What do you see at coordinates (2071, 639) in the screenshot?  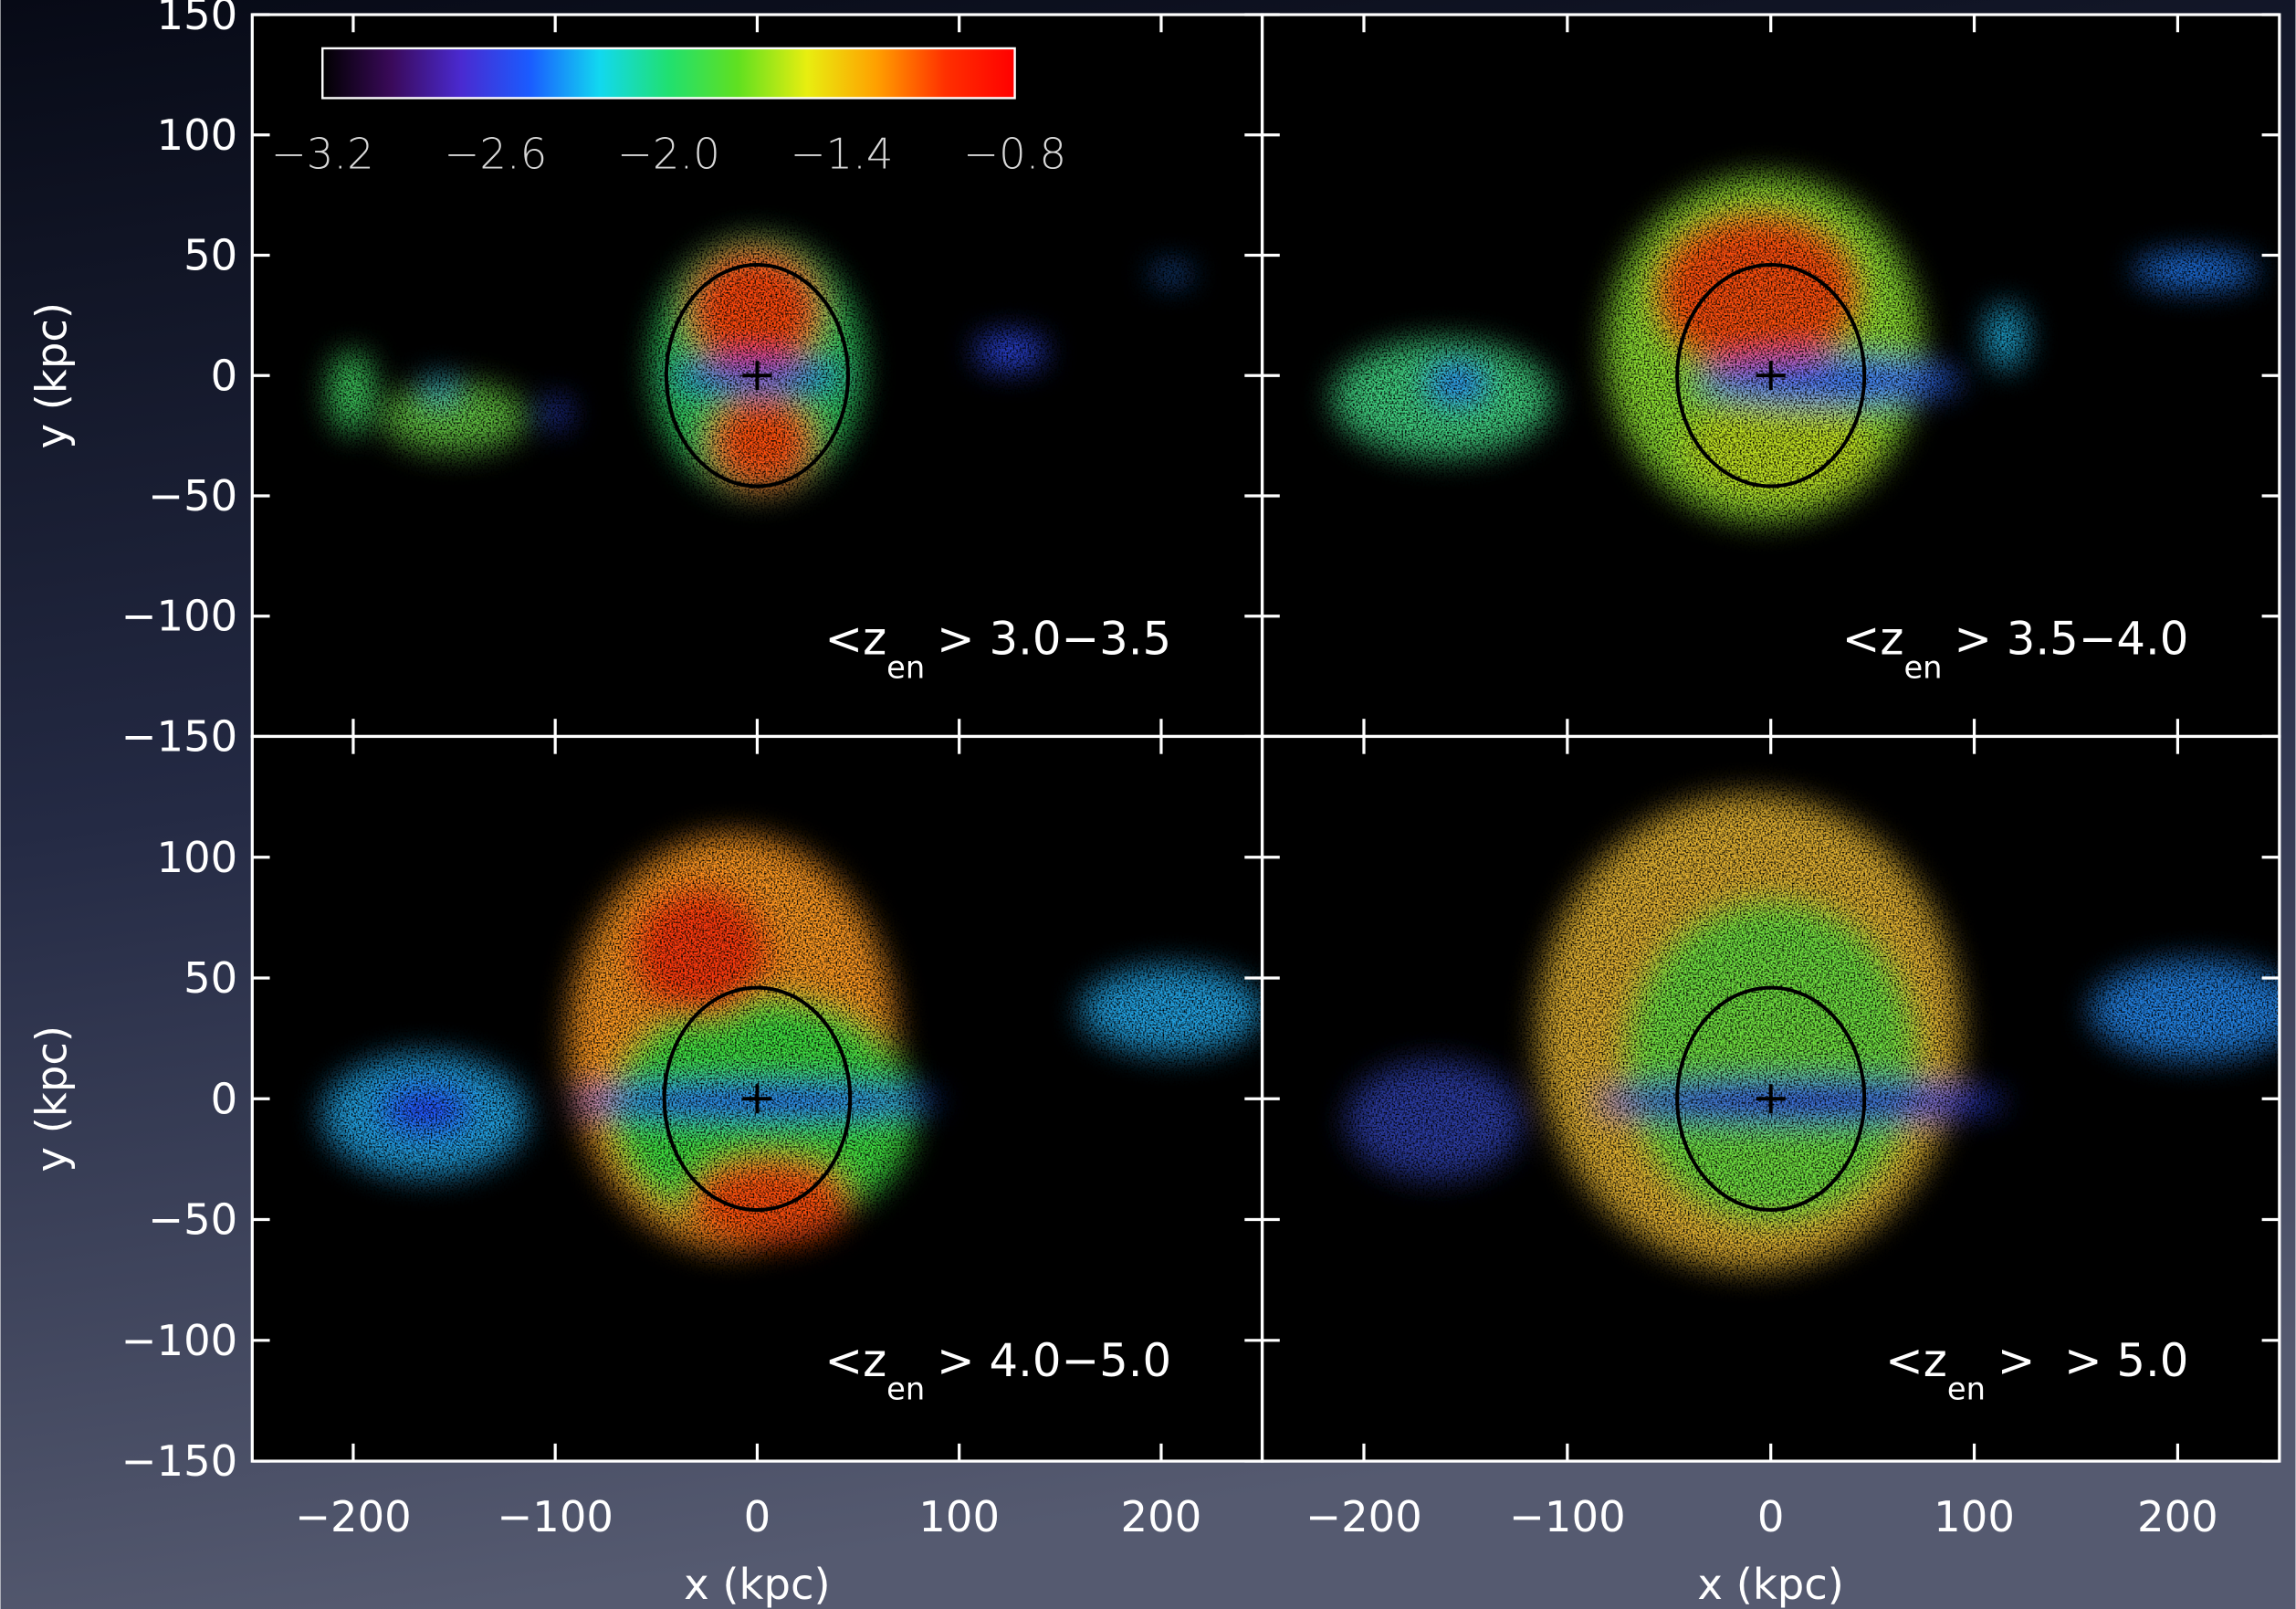 I see `annotation-suffix: > 3.5−4.0` at bounding box center [2071, 639].